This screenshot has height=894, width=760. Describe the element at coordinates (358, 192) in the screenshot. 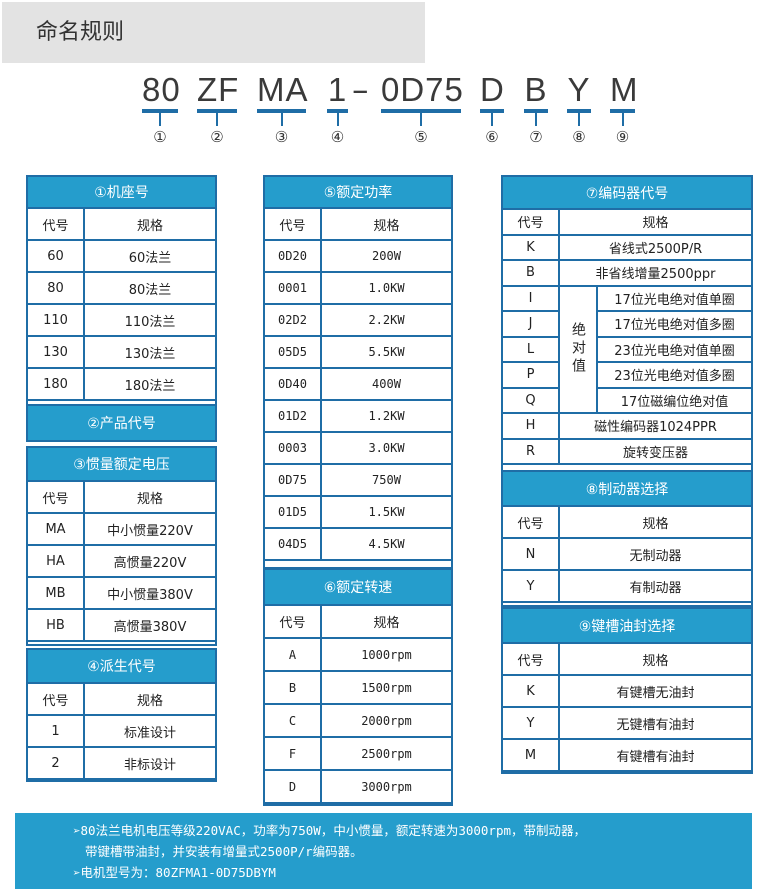

I see `section-title: ⑤额定功率` at that location.